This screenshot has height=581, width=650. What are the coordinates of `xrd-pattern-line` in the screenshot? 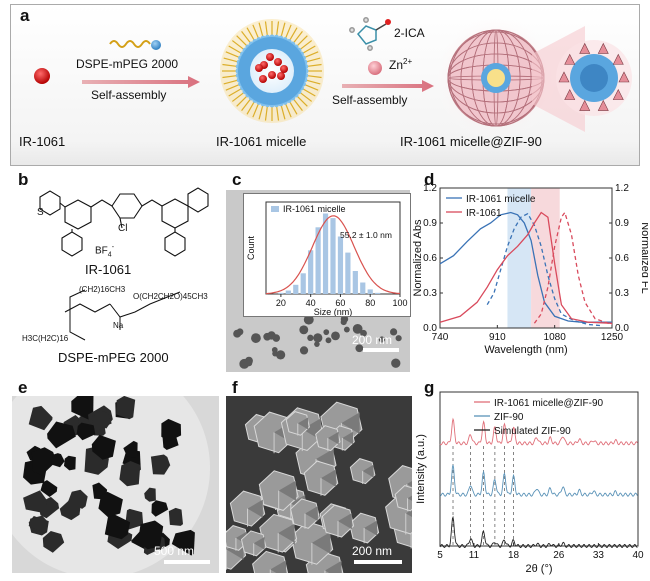 It's located at (538, 431).